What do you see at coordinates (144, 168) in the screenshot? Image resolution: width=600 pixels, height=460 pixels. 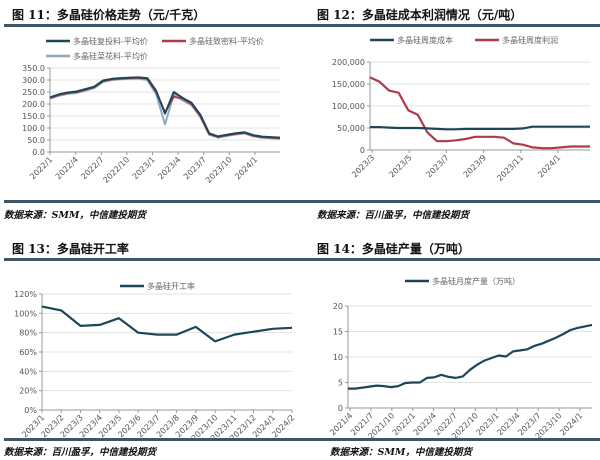 I see `x-tick-label: 2023/1` at bounding box center [144, 168].